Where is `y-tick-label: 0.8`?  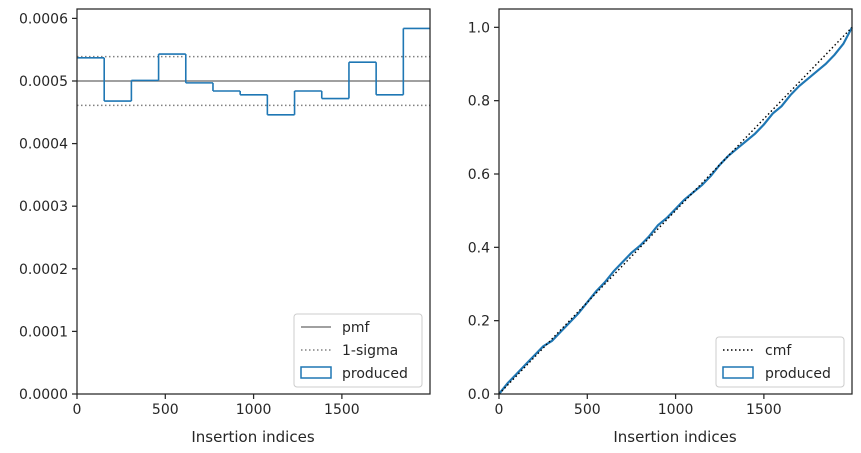
y-tick-label: 0.8 is located at coordinates (479, 102).